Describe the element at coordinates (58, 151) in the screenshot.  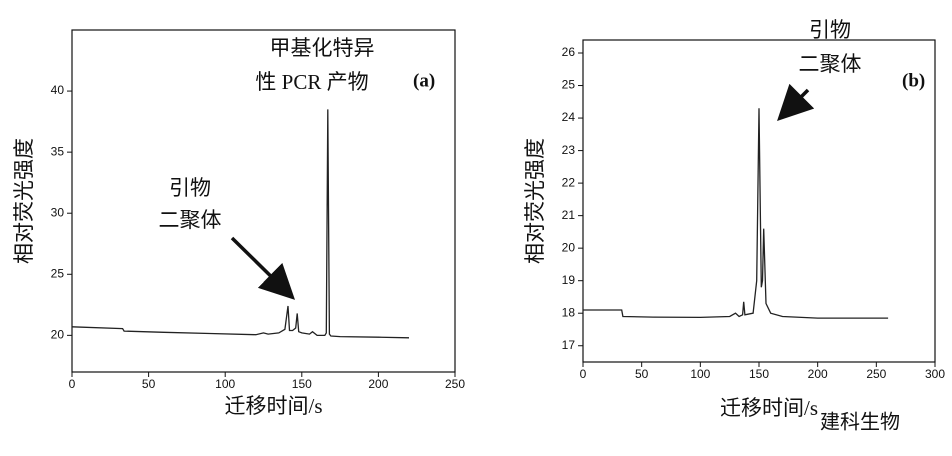
I see `y-tick-label: 35` at that location.